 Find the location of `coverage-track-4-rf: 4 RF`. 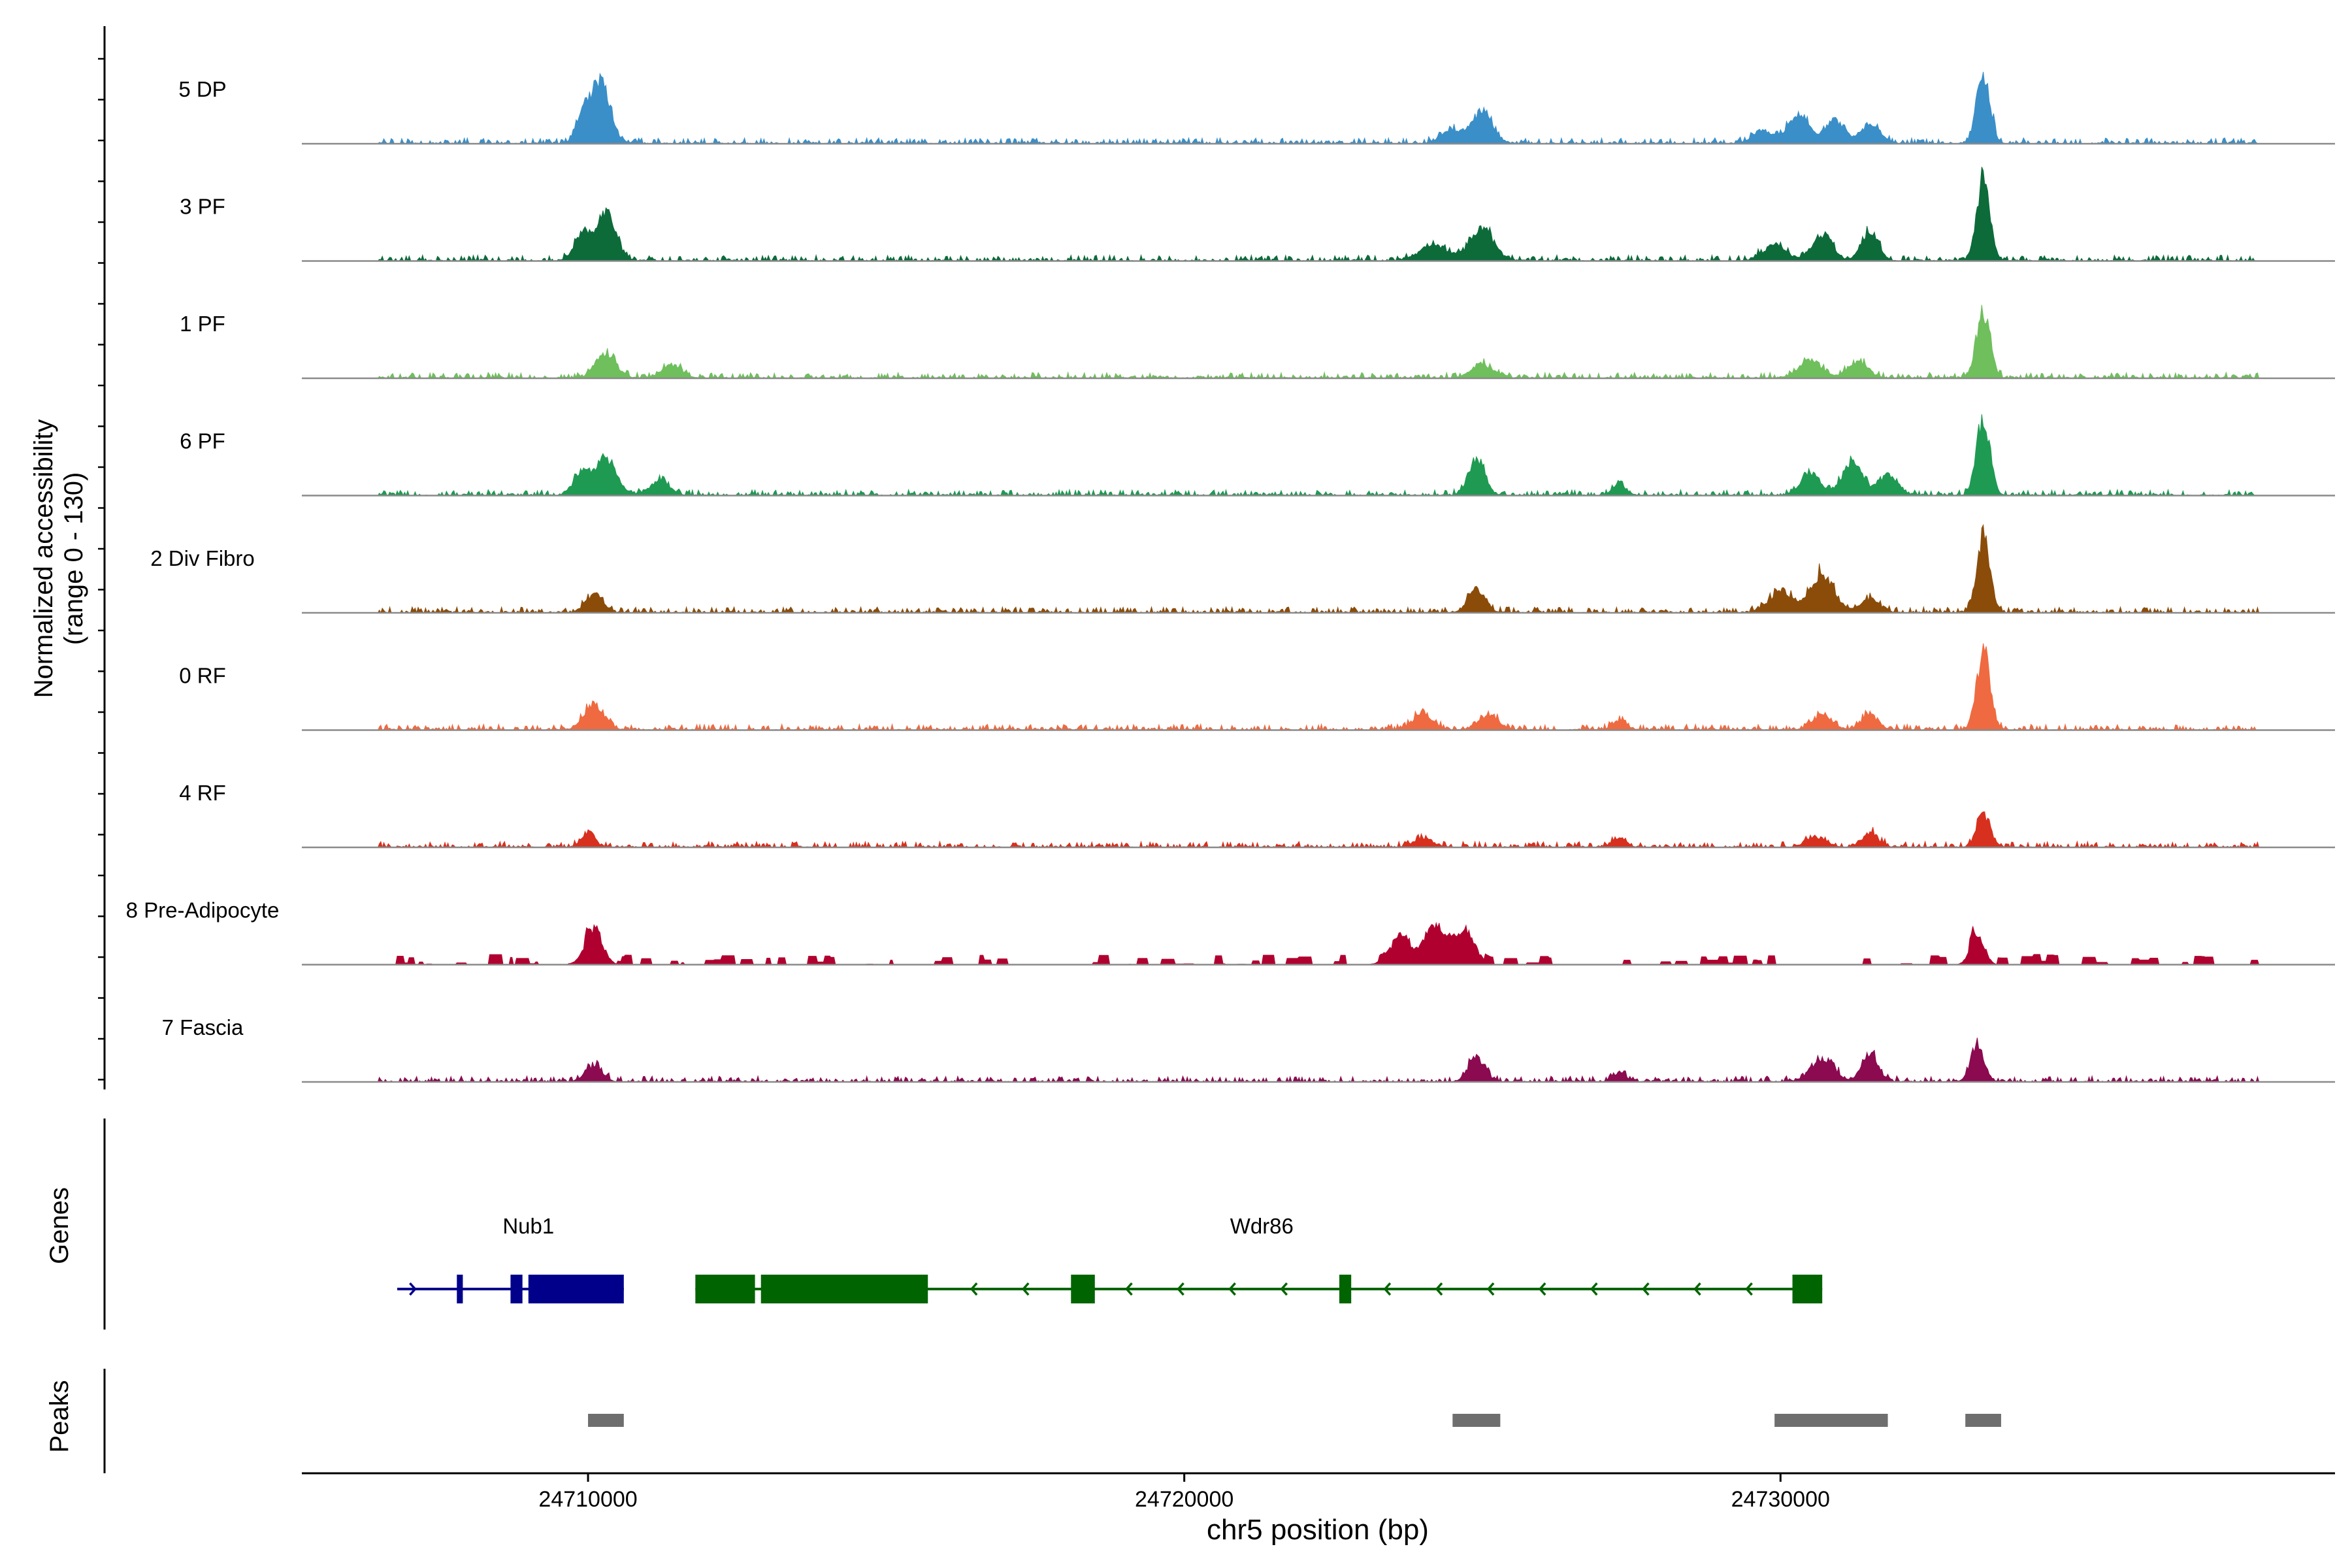

coverage-track-4-rf: 4 RF is located at coordinates (1257, 815).